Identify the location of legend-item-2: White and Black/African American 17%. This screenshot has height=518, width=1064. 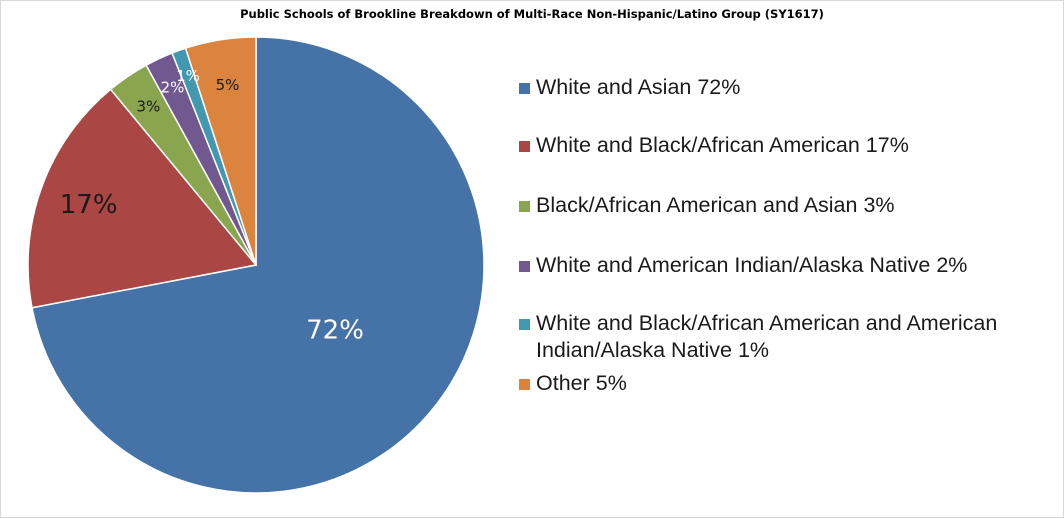
(787, 145).